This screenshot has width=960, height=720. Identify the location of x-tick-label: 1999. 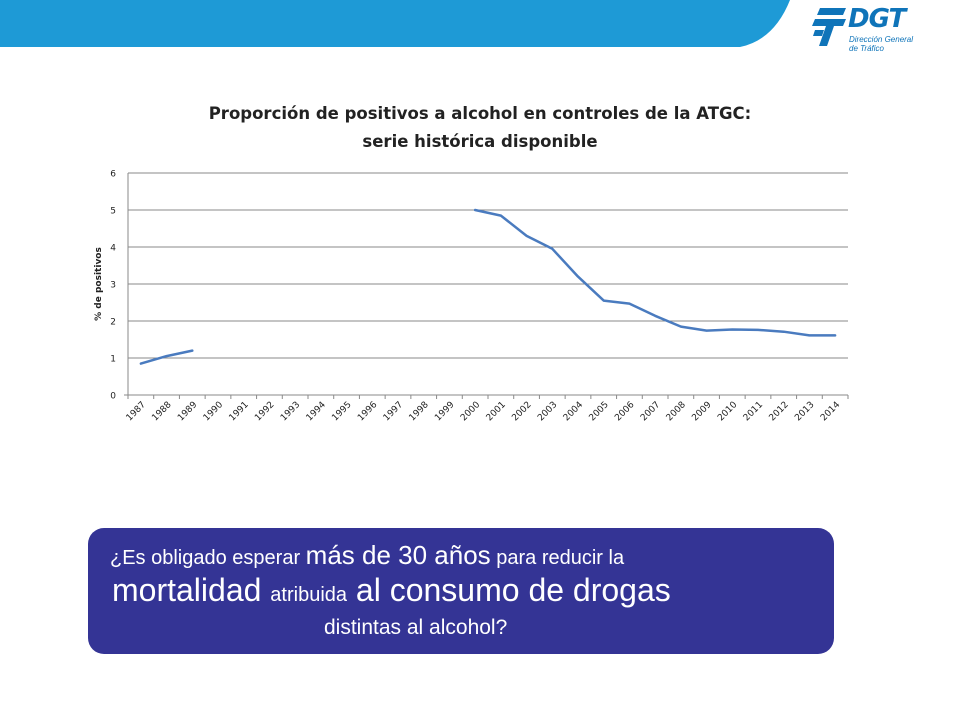
(444, 411).